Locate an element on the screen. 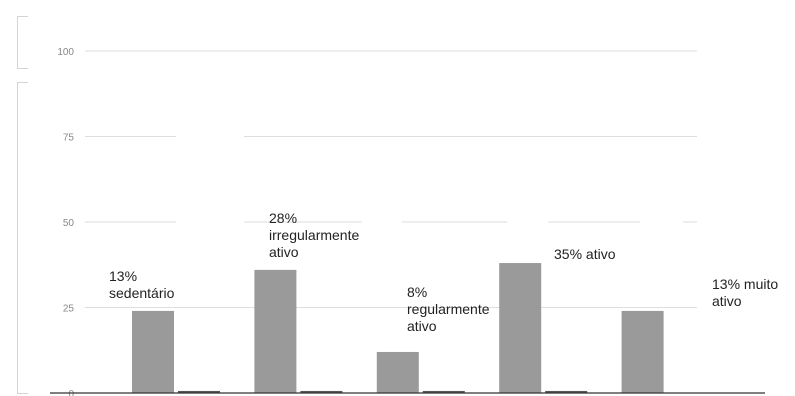 This screenshot has height=396, width=795. chart-frame-top is located at coordinates (22, 42).